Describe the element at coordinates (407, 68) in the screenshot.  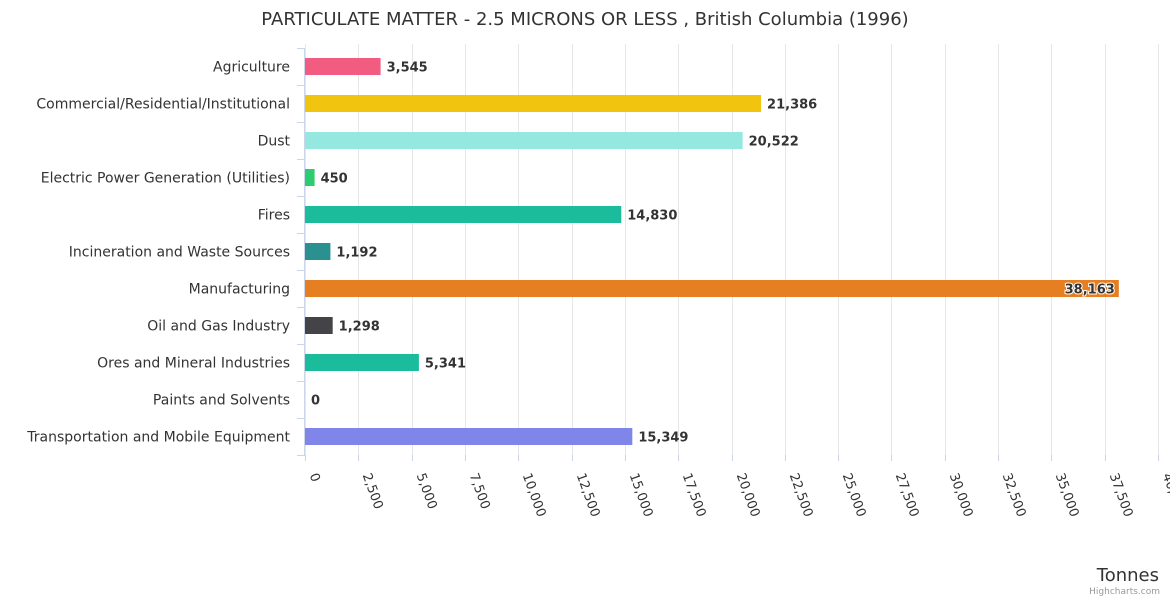
I see `data-label: 3,545` at that location.